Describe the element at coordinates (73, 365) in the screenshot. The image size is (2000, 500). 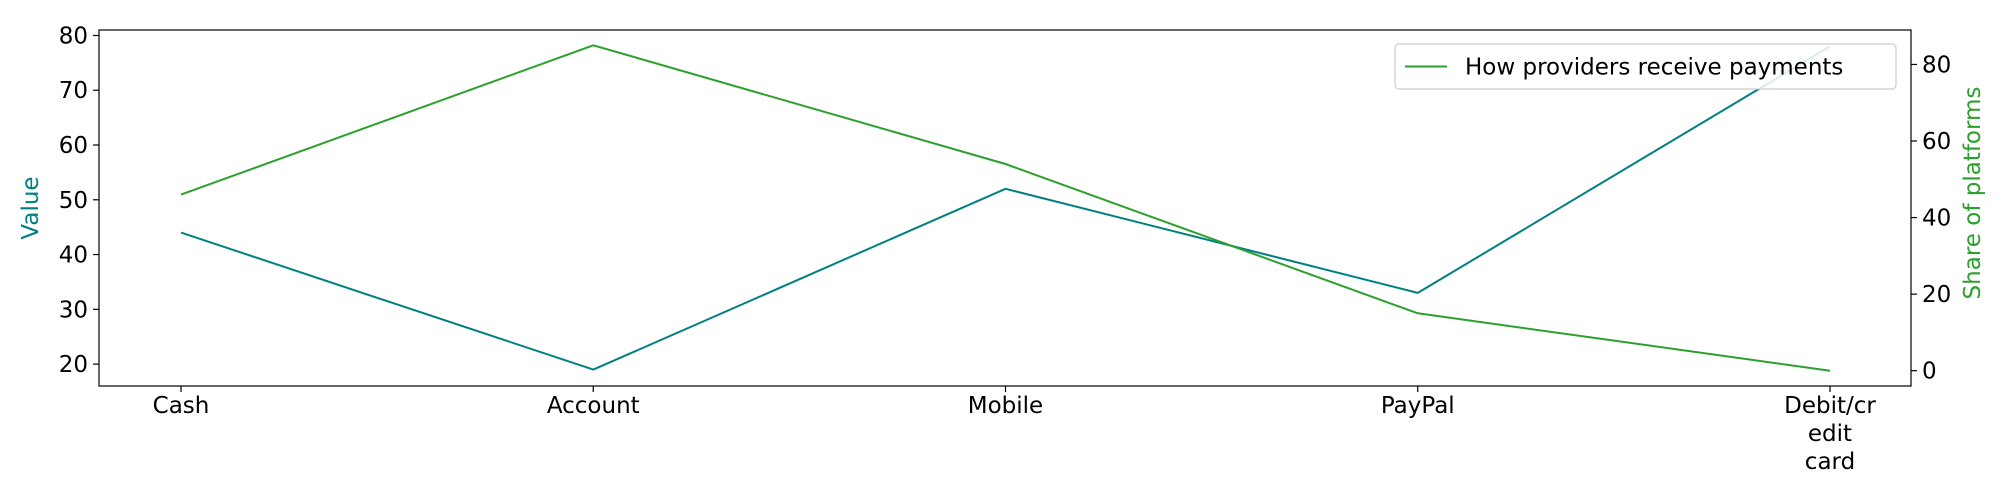
I see `left-tick-label: 20` at that location.